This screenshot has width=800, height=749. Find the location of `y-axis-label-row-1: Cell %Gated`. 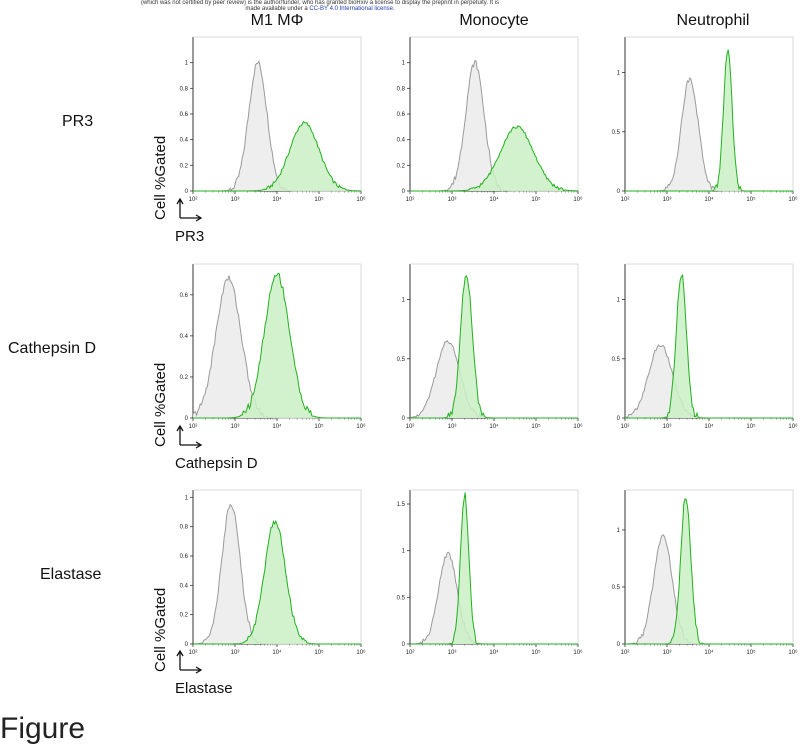

y-axis-label-row-1: Cell %Gated is located at coordinates (160, 177).